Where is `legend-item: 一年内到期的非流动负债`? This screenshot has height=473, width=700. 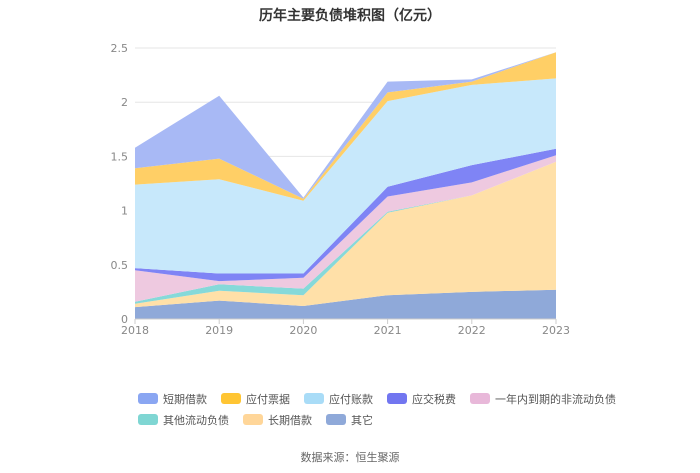 legend-item: 一年内到期的非流动负债 is located at coordinates (543, 399).